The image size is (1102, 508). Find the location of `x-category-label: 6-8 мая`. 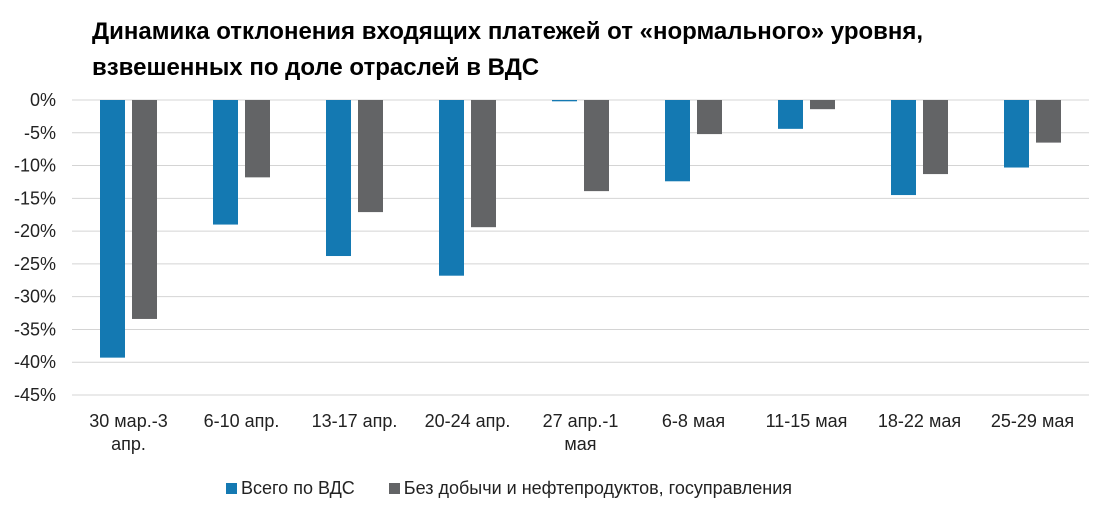

x-category-label: 6-8 мая is located at coordinates (693, 421).